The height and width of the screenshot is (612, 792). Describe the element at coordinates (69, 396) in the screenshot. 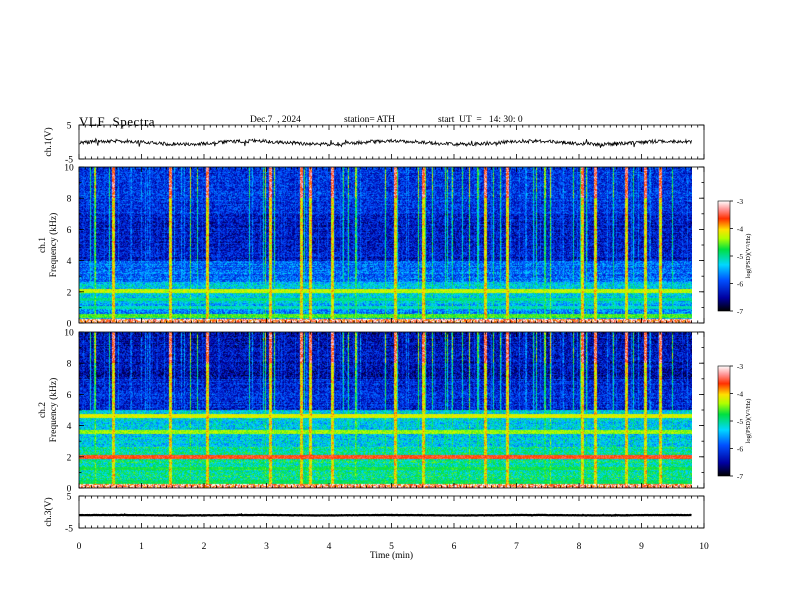

I see `ch2-spectrogram-ytick-label: 6` at that location.